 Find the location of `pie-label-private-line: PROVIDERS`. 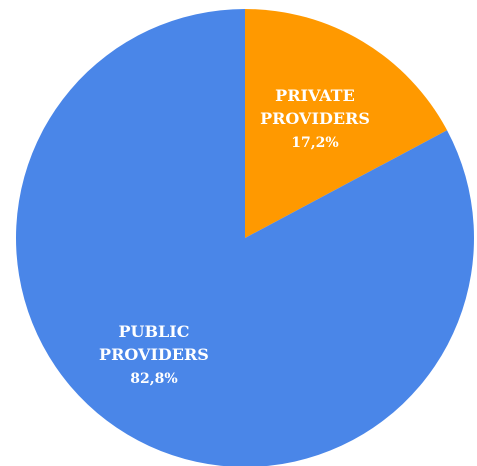

pie-label-private-line: PROVIDERS is located at coordinates (315, 118).